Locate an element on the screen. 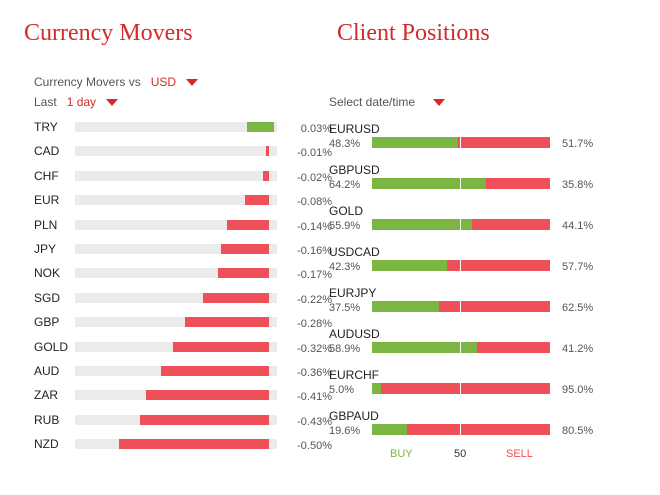 The image size is (660, 495). mover-currency: RUB is located at coordinates (47, 419).